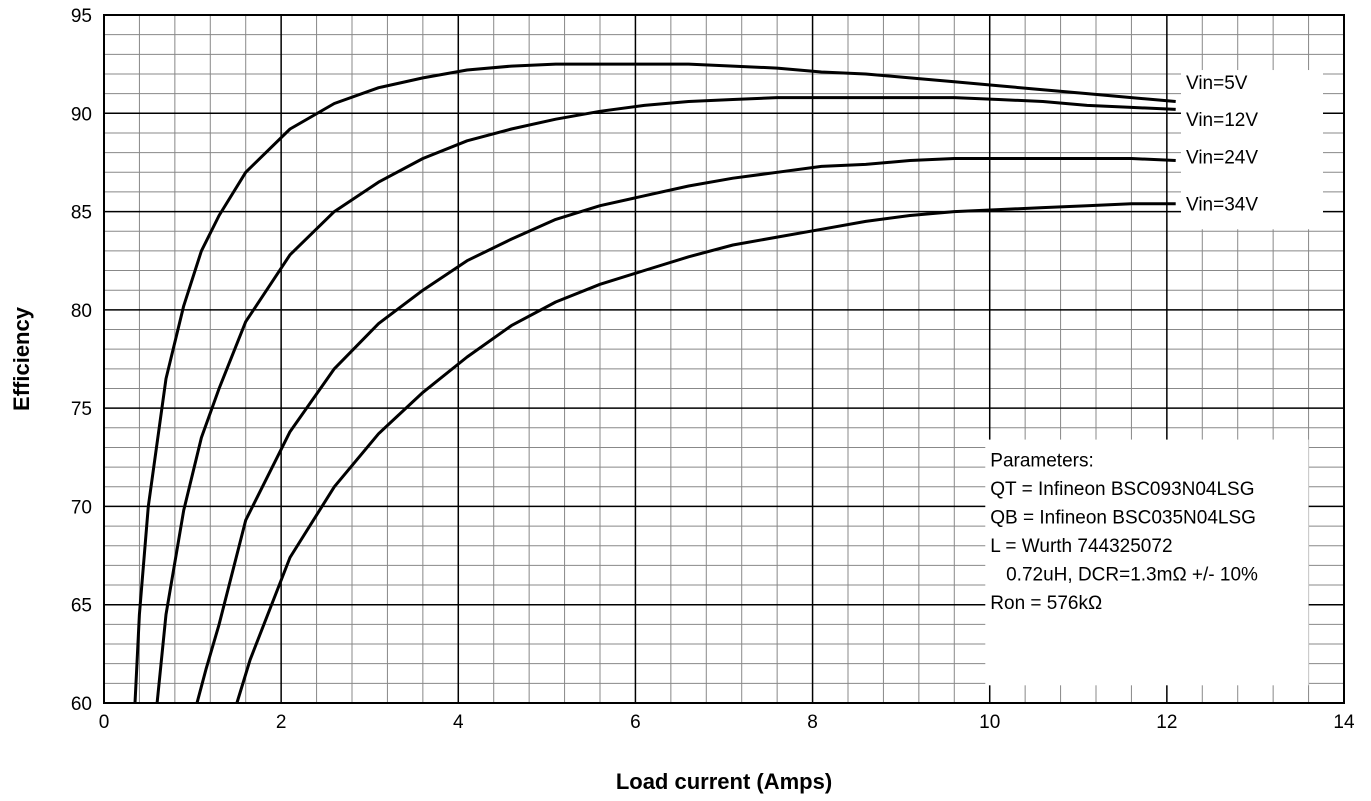 Image resolution: width=1371 pixels, height=801 pixels. What do you see at coordinates (1166, 722) in the screenshot?
I see `x-tick-label: 12` at bounding box center [1166, 722].